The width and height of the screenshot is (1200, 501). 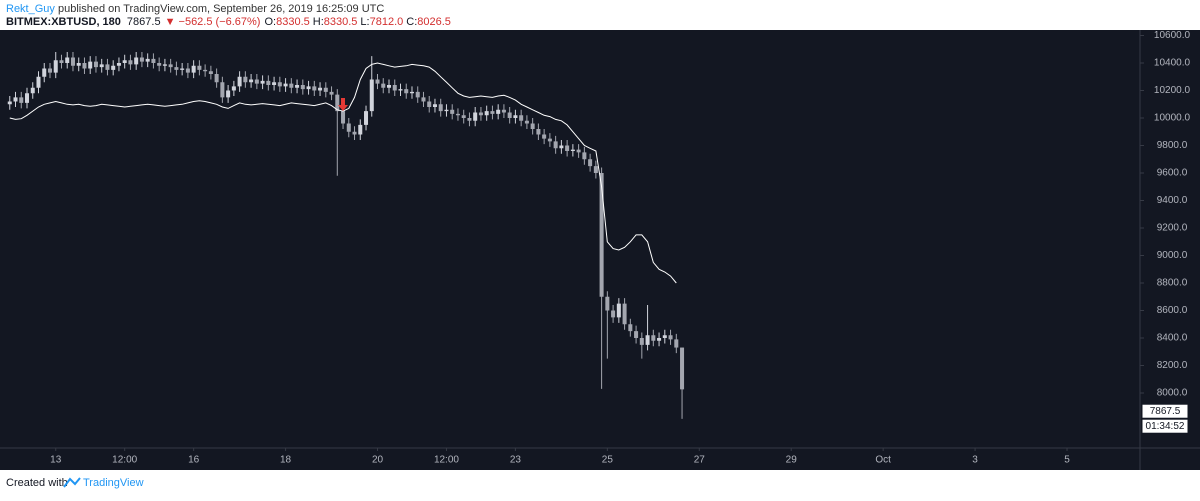 What do you see at coordinates (318, 22) in the screenshot?
I see `ohlc-label: H:` at bounding box center [318, 22].